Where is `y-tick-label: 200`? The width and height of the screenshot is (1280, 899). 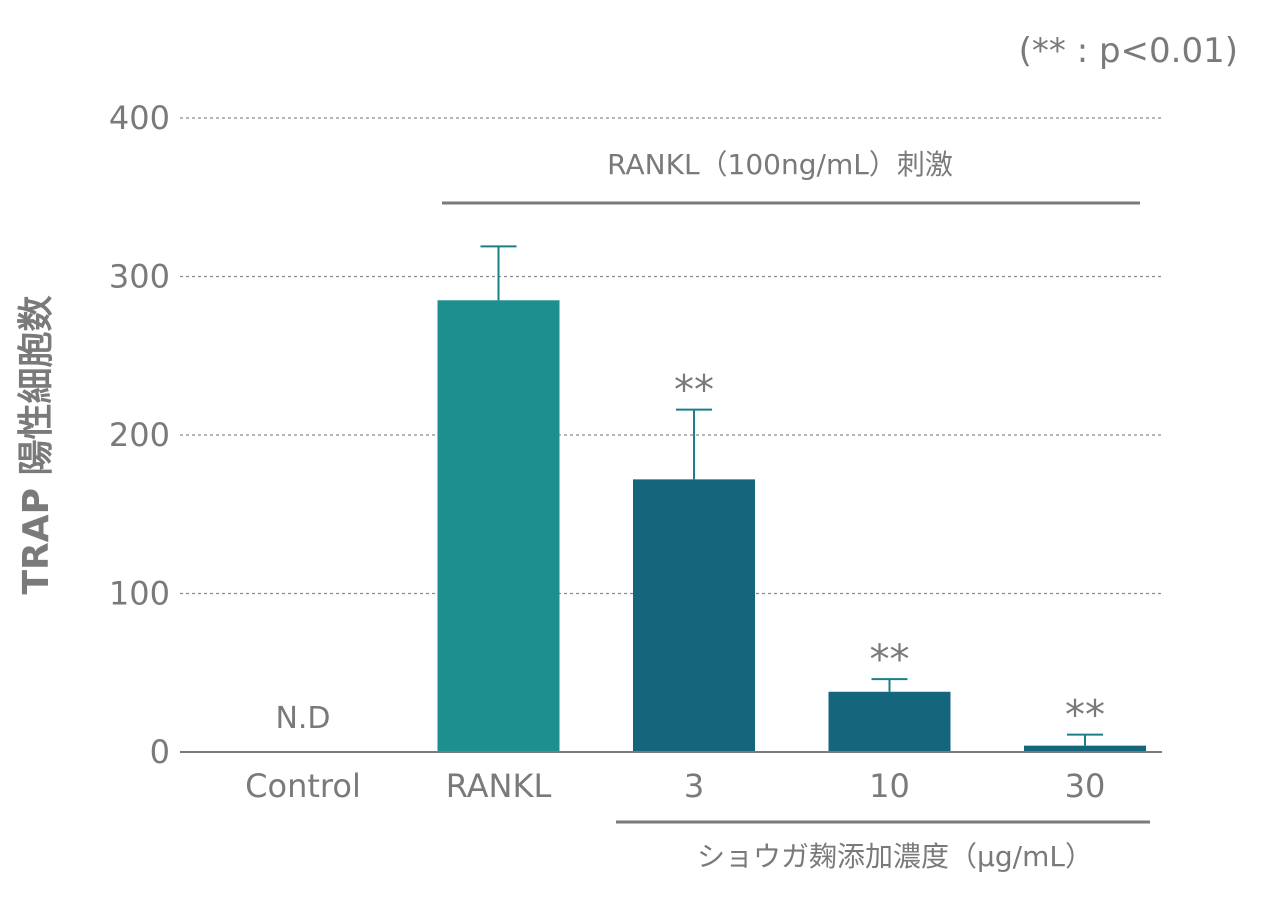 y-tick-label: 200 is located at coordinates (139, 435).